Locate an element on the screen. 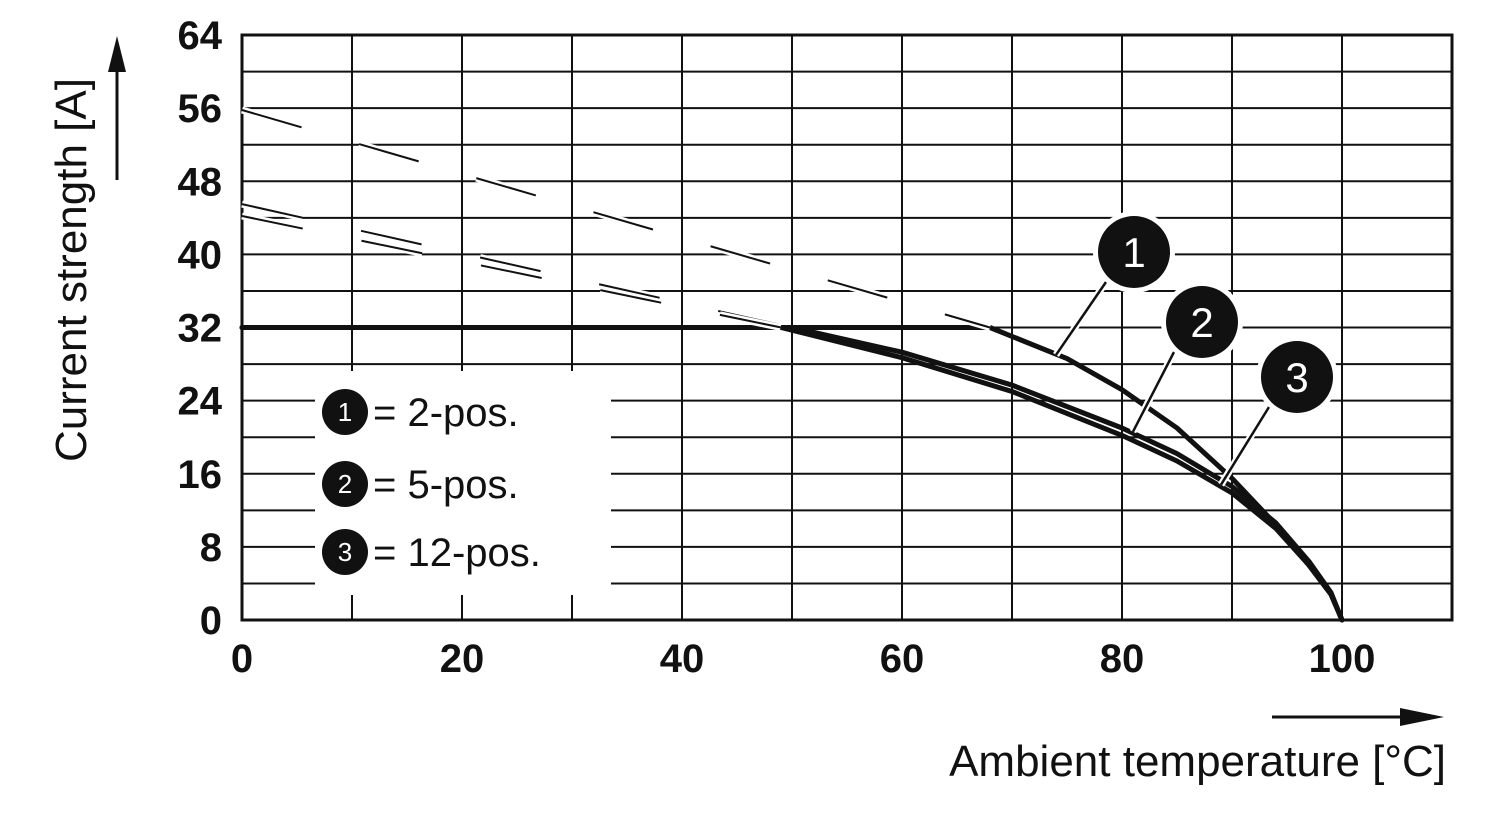 The width and height of the screenshot is (1500, 825). y-tick-label: 8 is located at coordinates (211, 548).